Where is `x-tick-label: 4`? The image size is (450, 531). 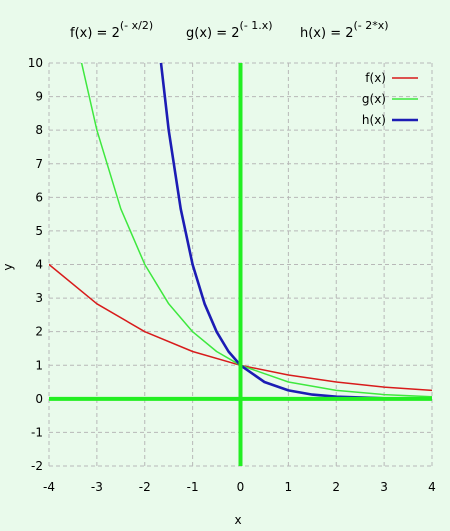 x-tick-label: 4 is located at coordinates (432, 487).